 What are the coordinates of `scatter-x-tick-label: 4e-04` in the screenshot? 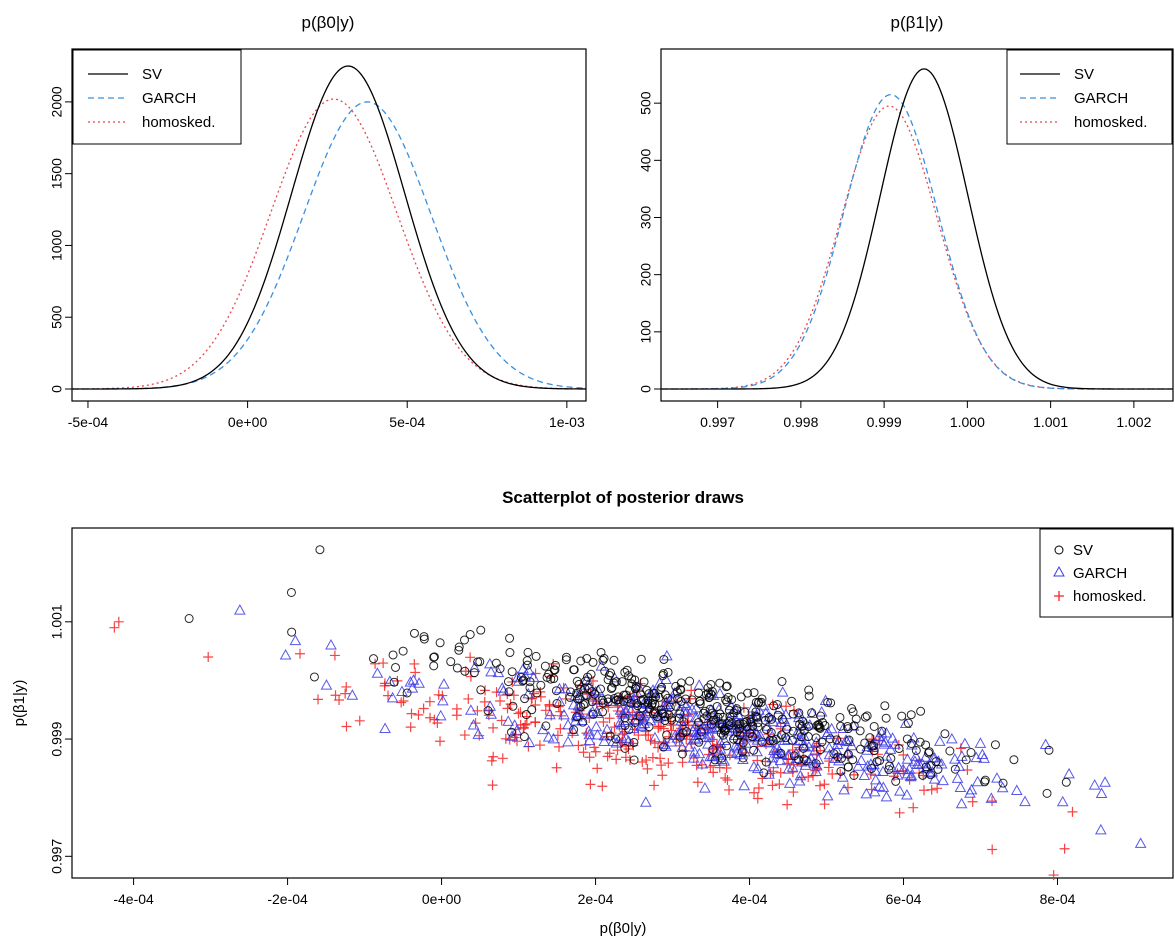 It's located at (750, 899).